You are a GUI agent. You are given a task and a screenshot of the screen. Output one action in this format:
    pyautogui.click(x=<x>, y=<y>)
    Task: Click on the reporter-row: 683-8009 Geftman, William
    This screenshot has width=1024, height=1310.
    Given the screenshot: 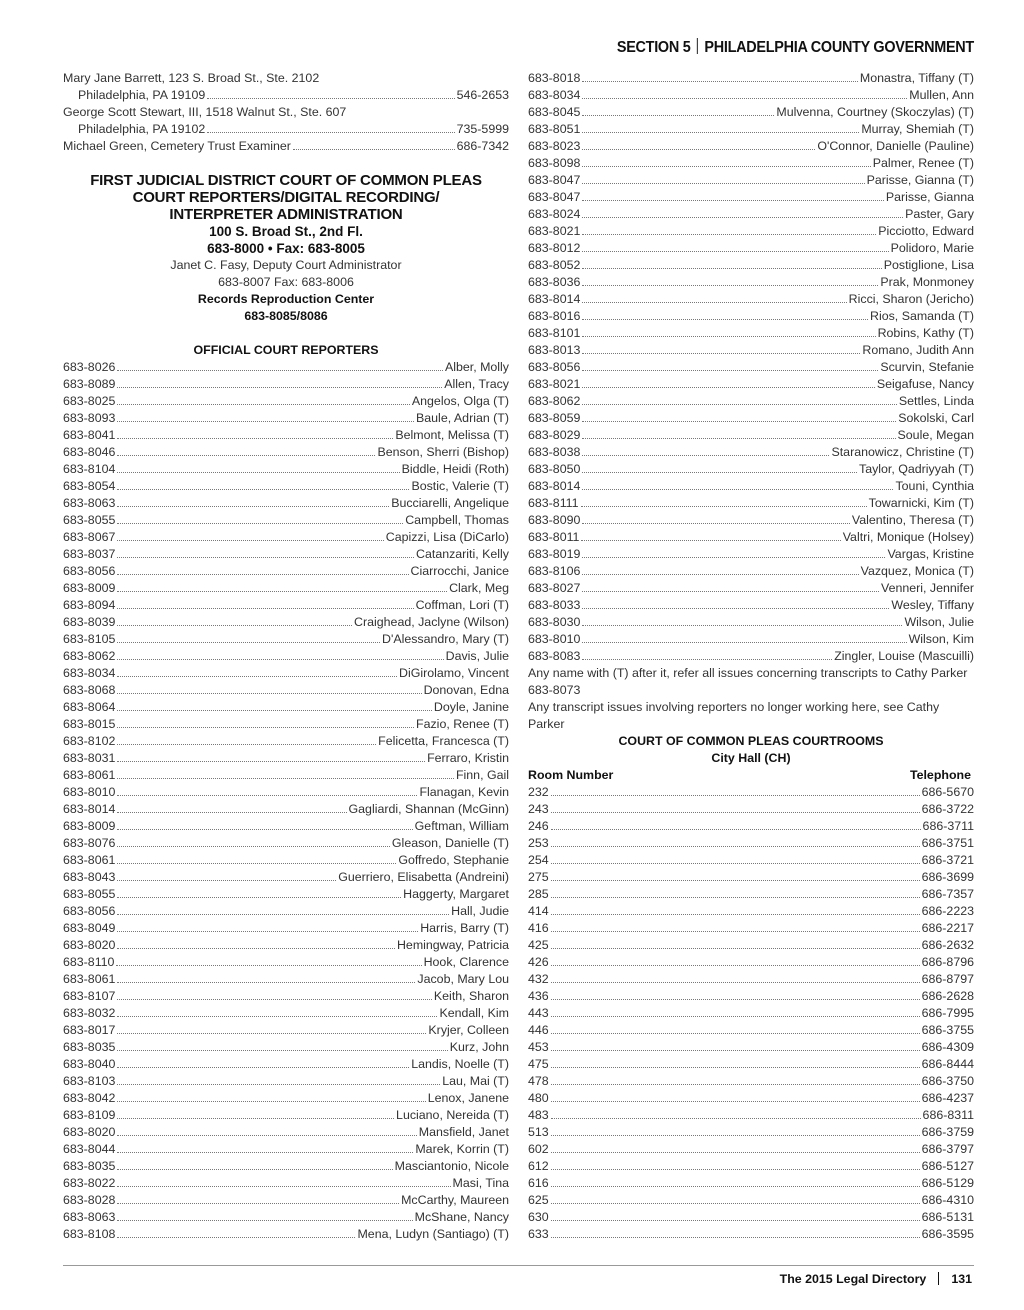 What is the action you would take?
    pyautogui.click(x=286, y=826)
    